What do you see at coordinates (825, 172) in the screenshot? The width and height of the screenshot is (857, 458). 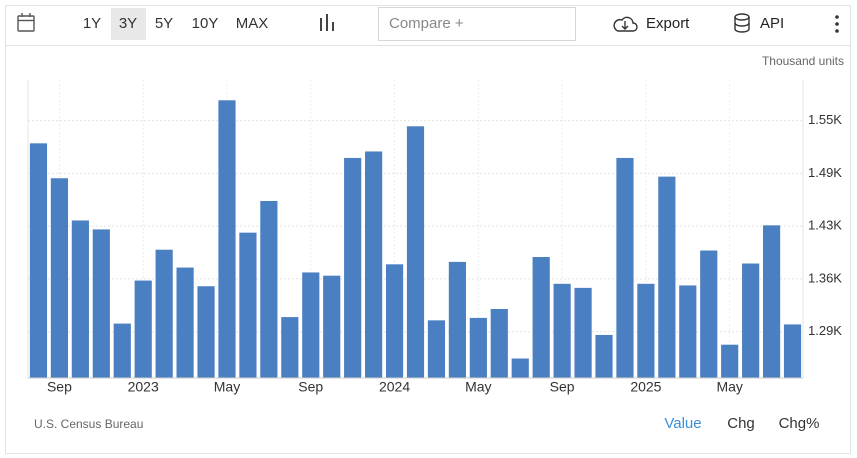 I see `y-tick-label: 1.49K` at bounding box center [825, 172].